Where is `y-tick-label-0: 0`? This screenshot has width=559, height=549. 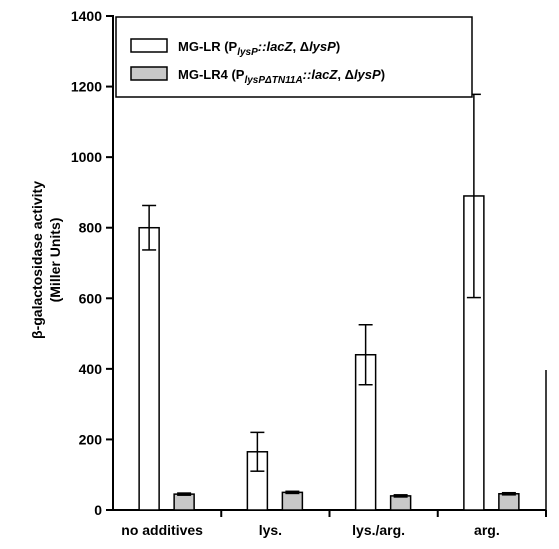
y-tick-label-0: 0 is located at coordinates (98, 510).